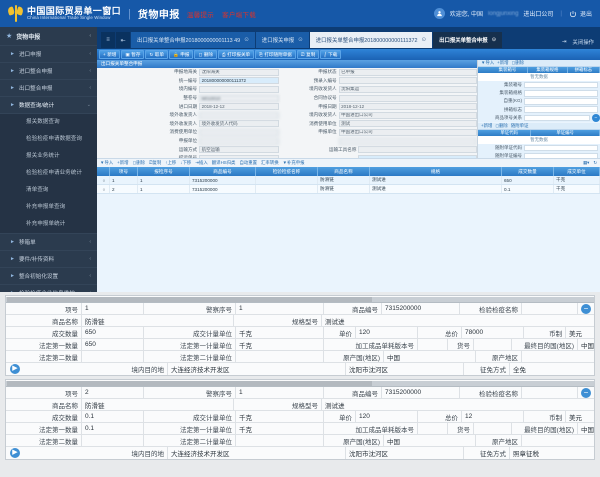 This screenshot has height=477, width=600. I want to click on logout-button: 退出, so click(580, 13).